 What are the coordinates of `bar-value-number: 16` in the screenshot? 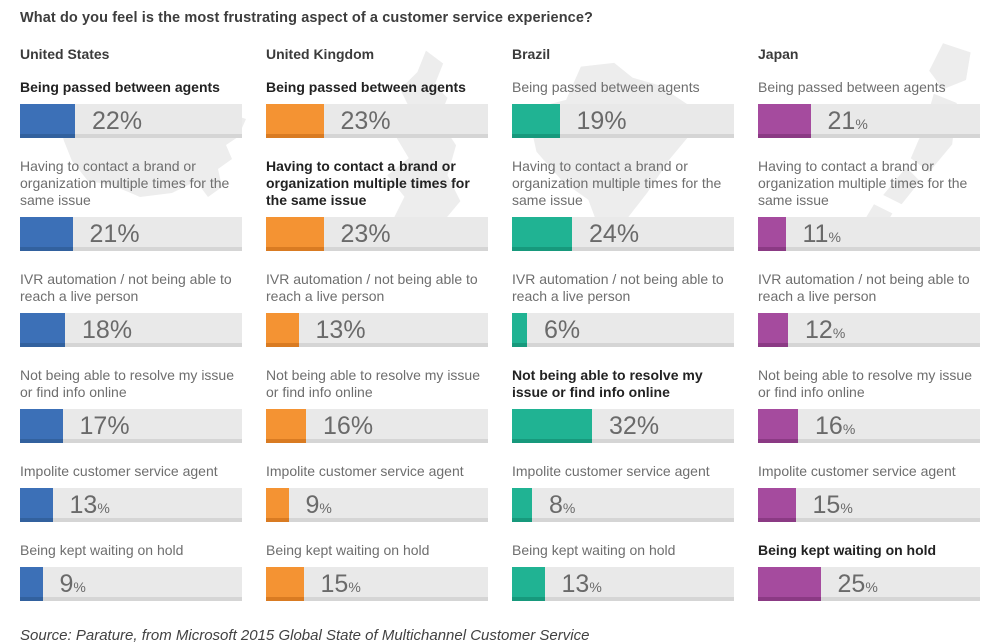 It's located at (337, 425).